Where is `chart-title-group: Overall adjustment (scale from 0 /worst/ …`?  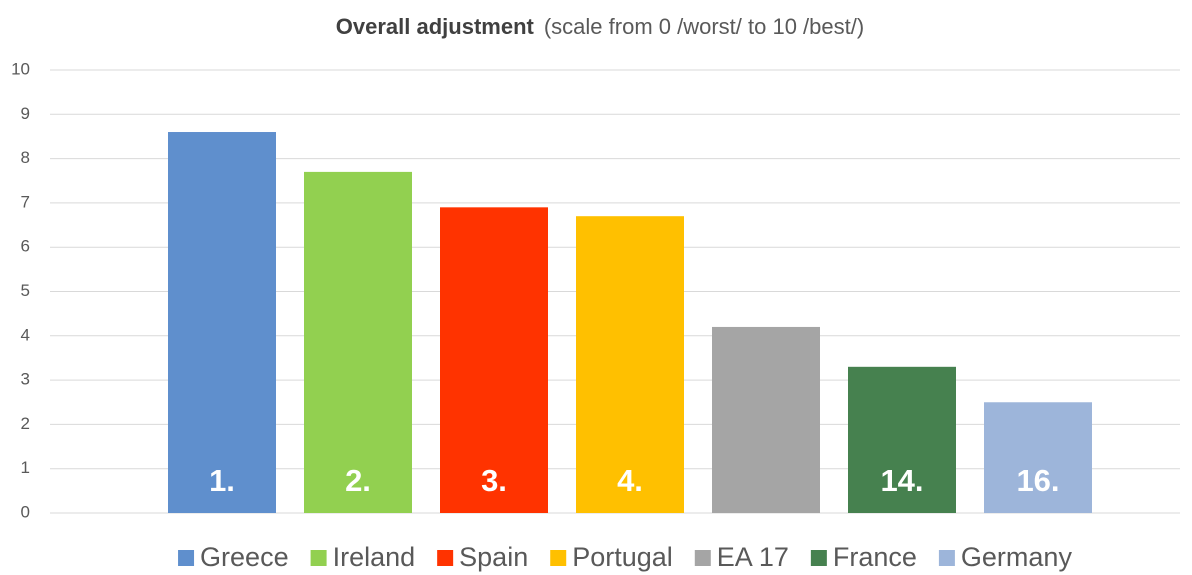 chart-title-group: Overall adjustment (scale from 0 /worst/ … is located at coordinates (600, 26).